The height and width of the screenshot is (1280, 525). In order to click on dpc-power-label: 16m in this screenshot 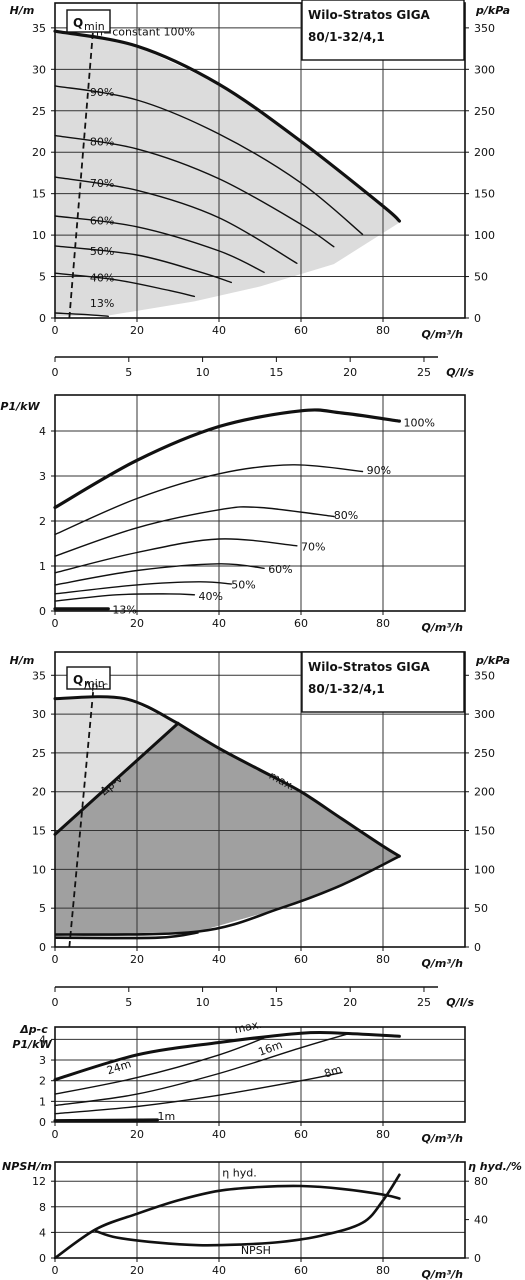, I will do `click(271, 1048)`.